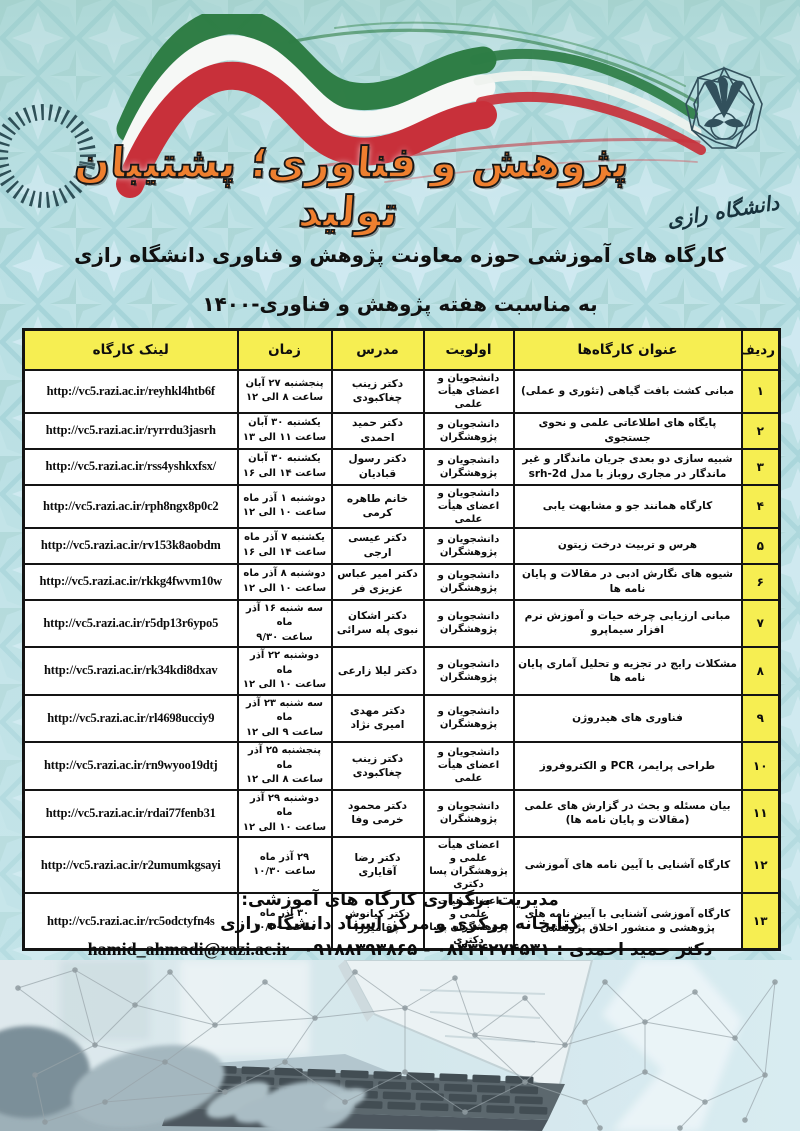 The image size is (800, 1131). I want to click on footer-management-line: مدیریت برگزاری کارگاه های آموزشی:, so click(400, 900).